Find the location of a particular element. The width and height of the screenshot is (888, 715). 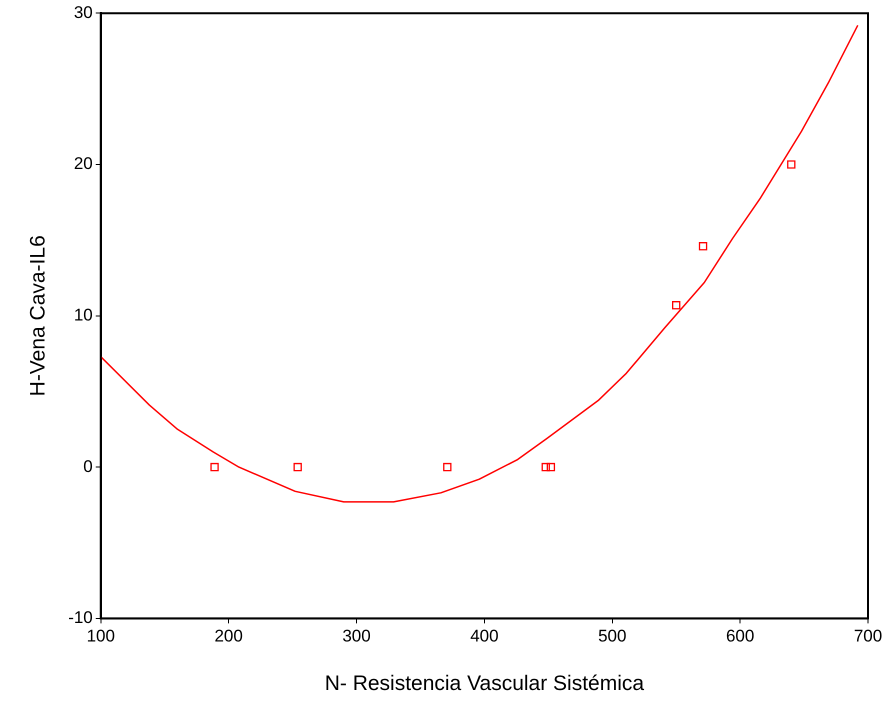

y-tick-label: 10 is located at coordinates (83, 314).